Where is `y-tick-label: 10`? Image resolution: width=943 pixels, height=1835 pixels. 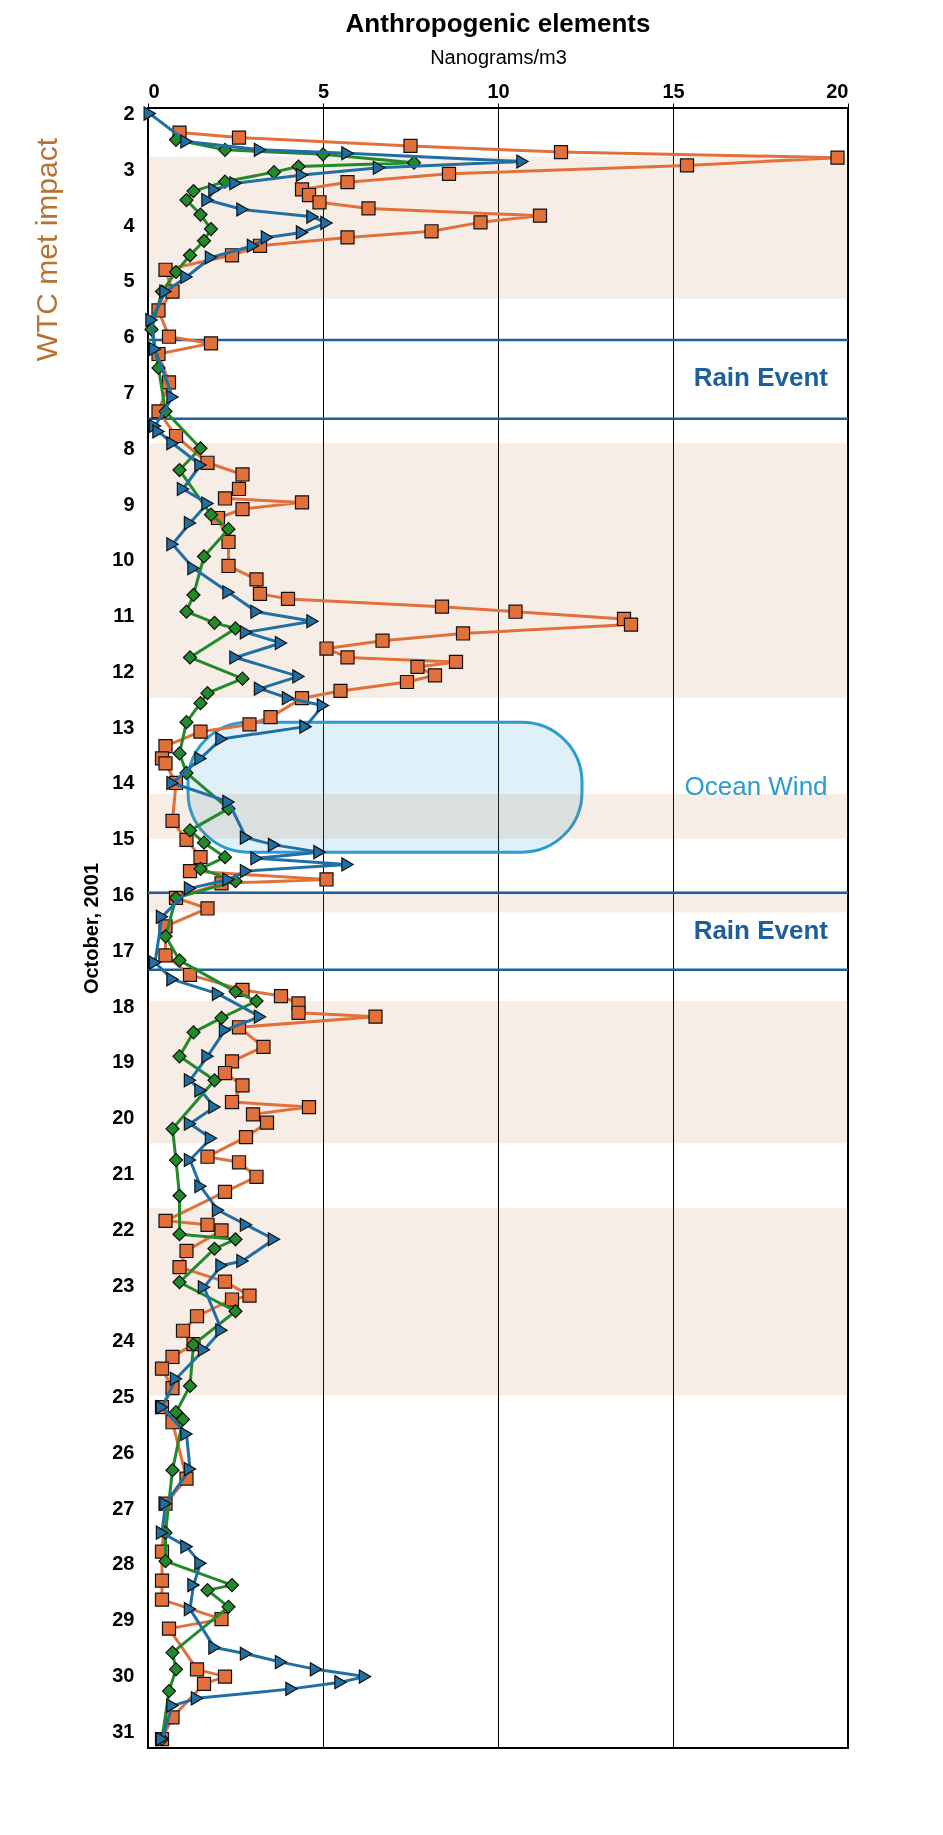 y-tick-label: 10 is located at coordinates (123, 559).